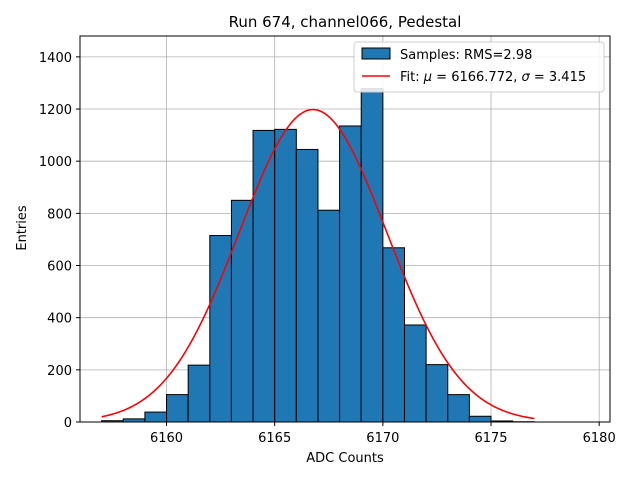  I want to click on y-tick-label: 200, so click(59, 371).